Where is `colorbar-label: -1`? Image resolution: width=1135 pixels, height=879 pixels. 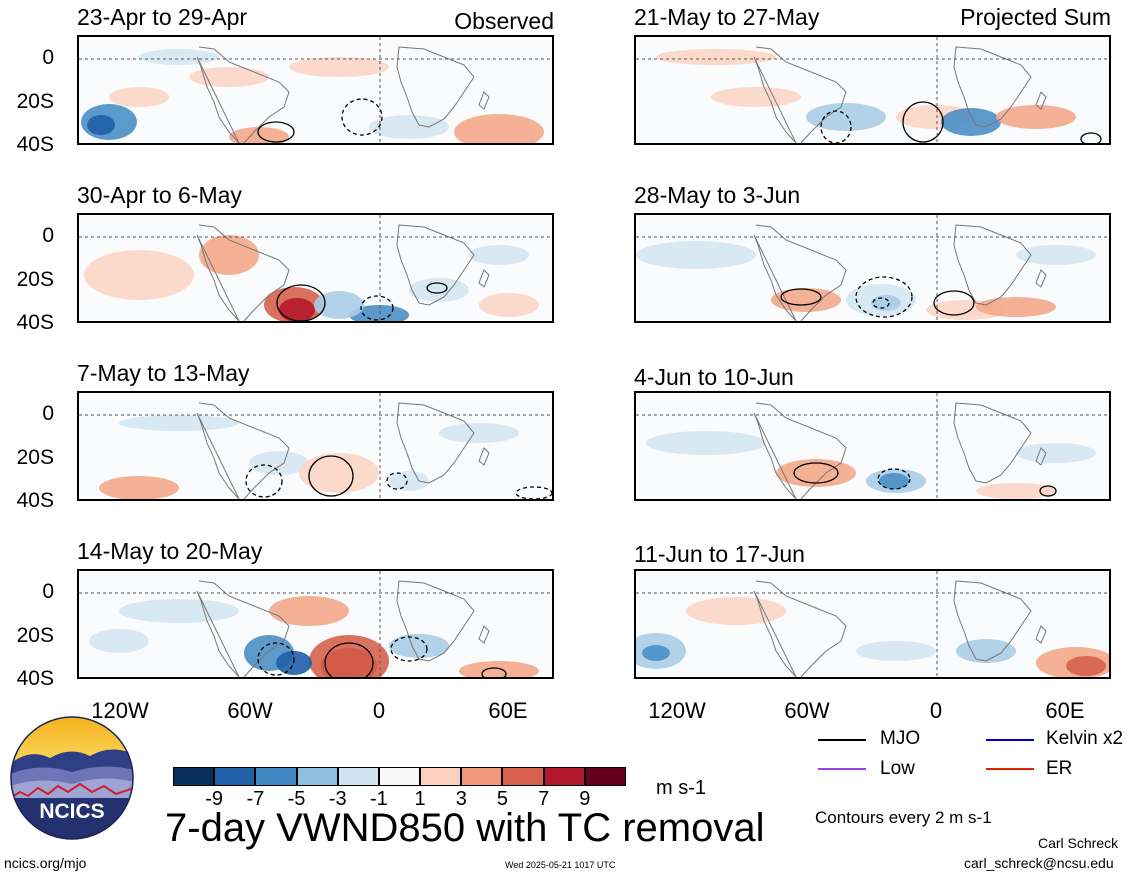
colorbar-label: -1 is located at coordinates (379, 799).